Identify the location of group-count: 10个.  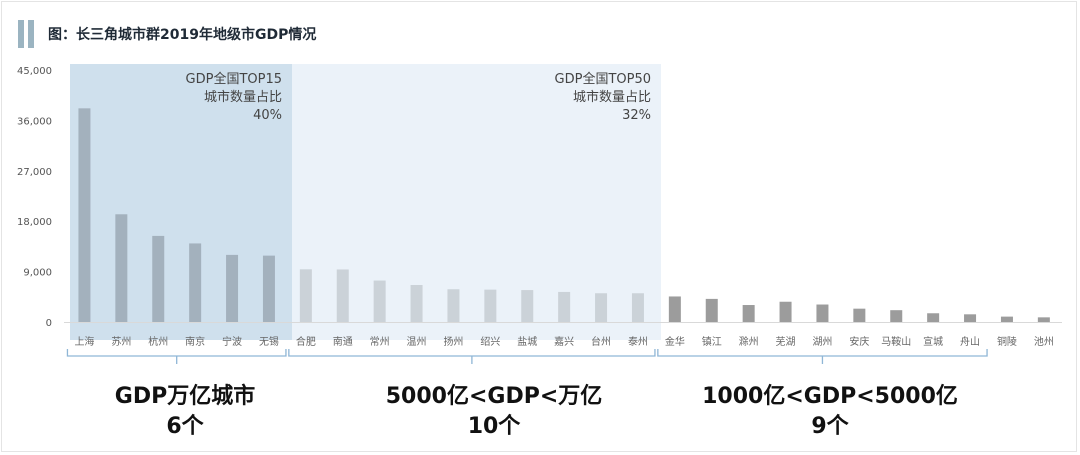
(495, 426).